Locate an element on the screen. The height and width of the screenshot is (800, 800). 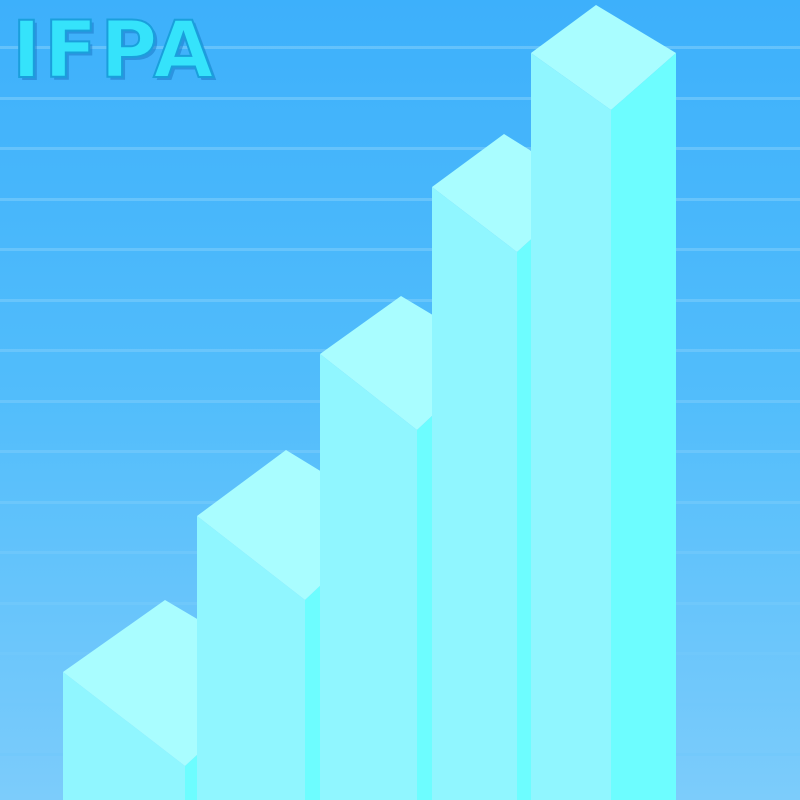
ifpa-logo-text: IFPA is located at coordinates (114, 51).